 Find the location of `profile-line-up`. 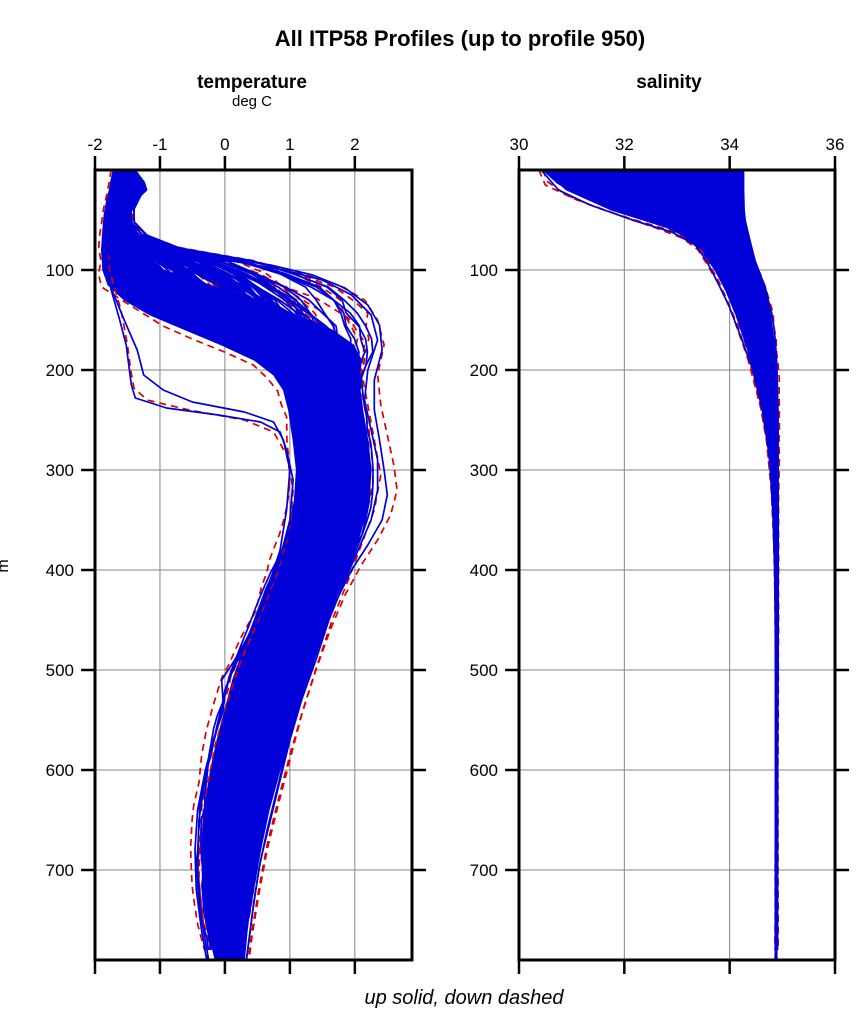

profile-line-up is located at coordinates (719, 560).